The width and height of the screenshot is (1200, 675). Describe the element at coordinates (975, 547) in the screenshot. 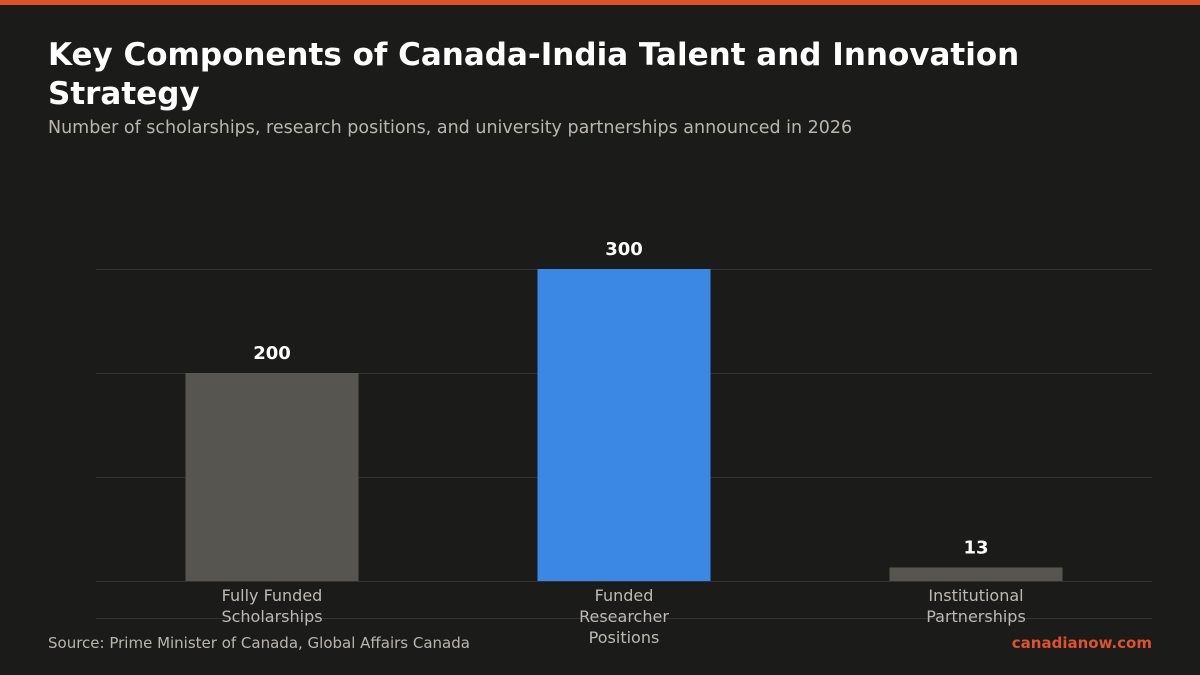

I see `value-label-2: 13` at that location.